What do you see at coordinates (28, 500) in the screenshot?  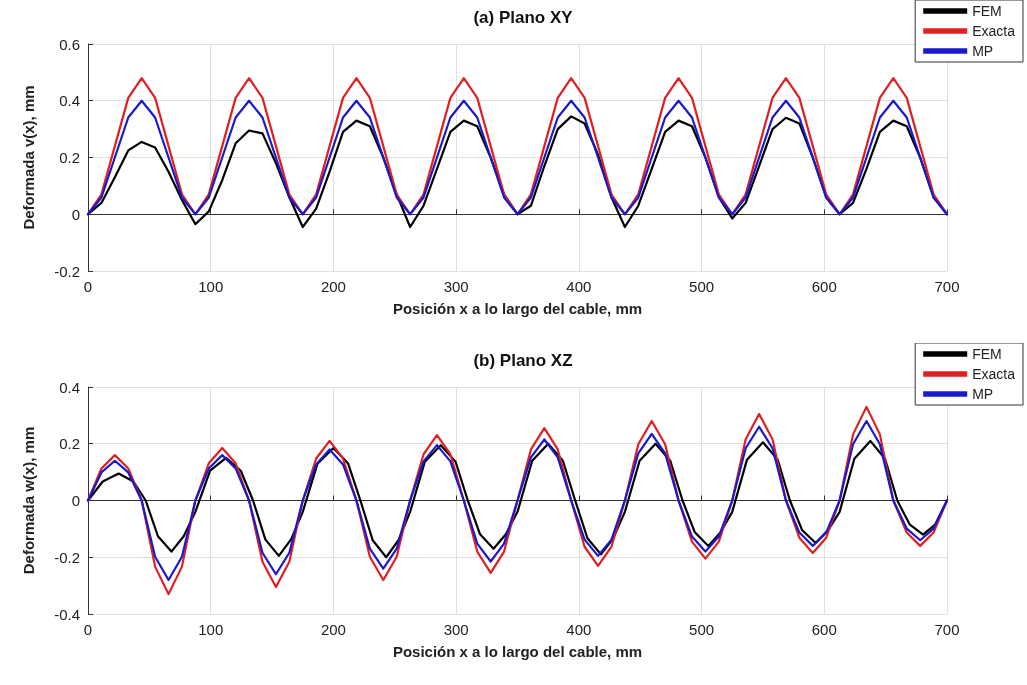 I see `y-axis-title: Deformada w(x), mm` at bounding box center [28, 500].